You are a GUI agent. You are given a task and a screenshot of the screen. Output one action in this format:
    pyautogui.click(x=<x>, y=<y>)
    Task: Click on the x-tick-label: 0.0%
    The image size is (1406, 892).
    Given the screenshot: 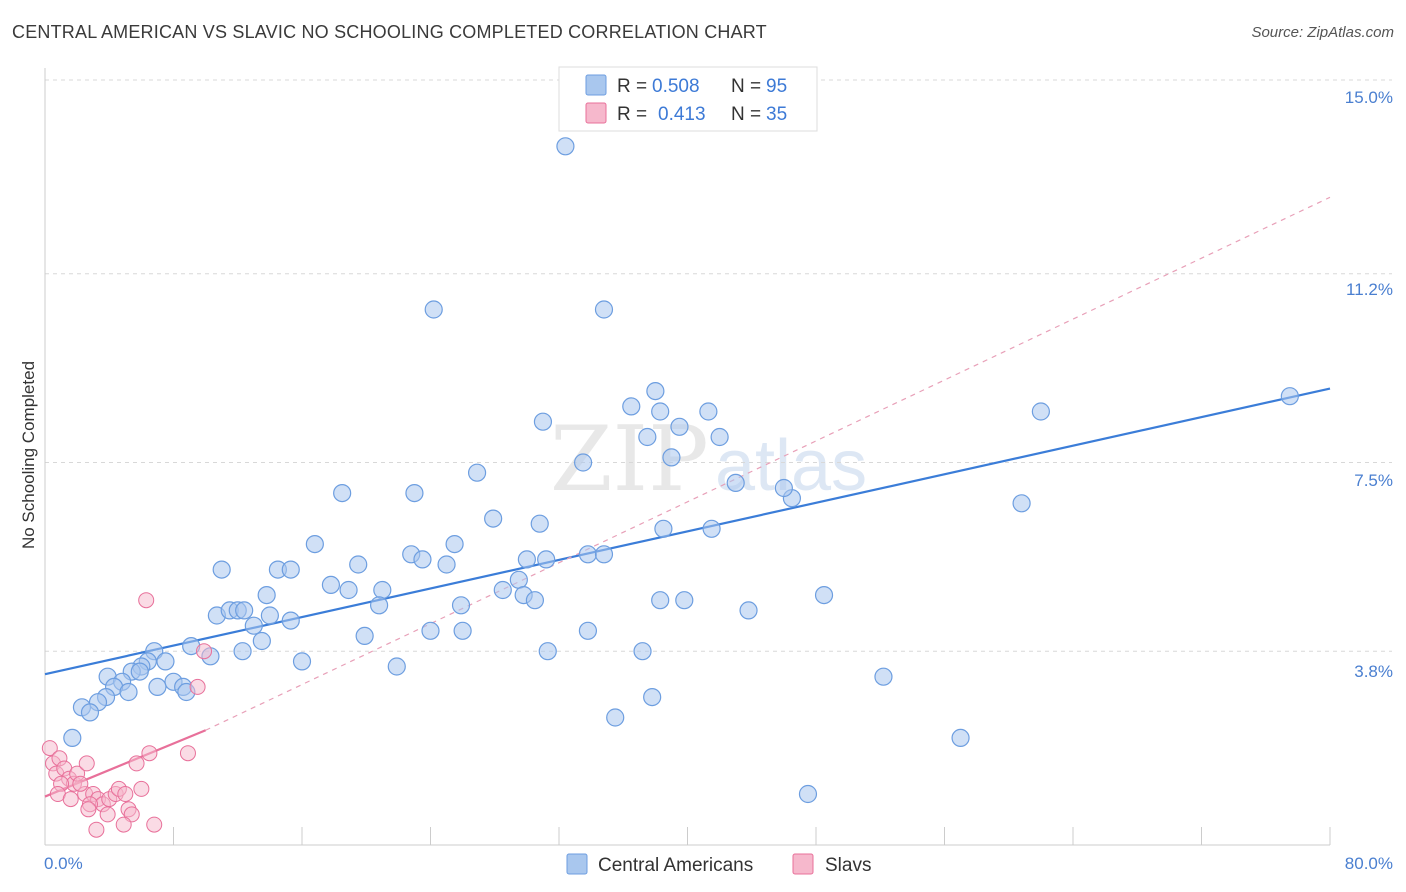 What is the action you would take?
    pyautogui.click(x=63, y=863)
    